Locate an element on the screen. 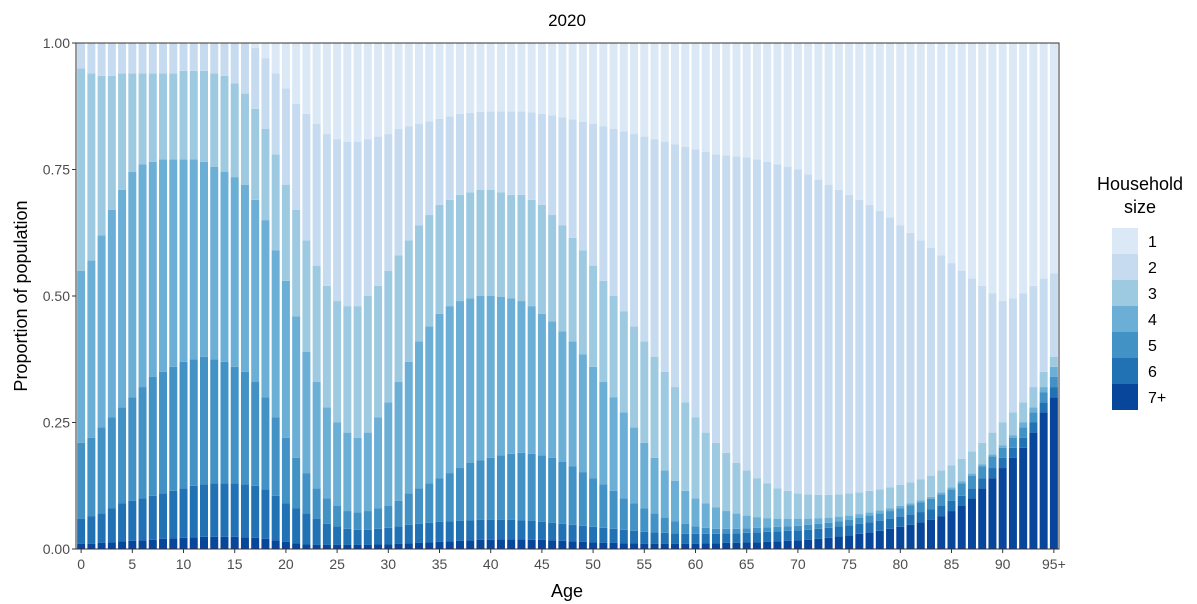 This screenshot has width=1197, height=604. y-tick-label: 0.00 is located at coordinates (56, 549).